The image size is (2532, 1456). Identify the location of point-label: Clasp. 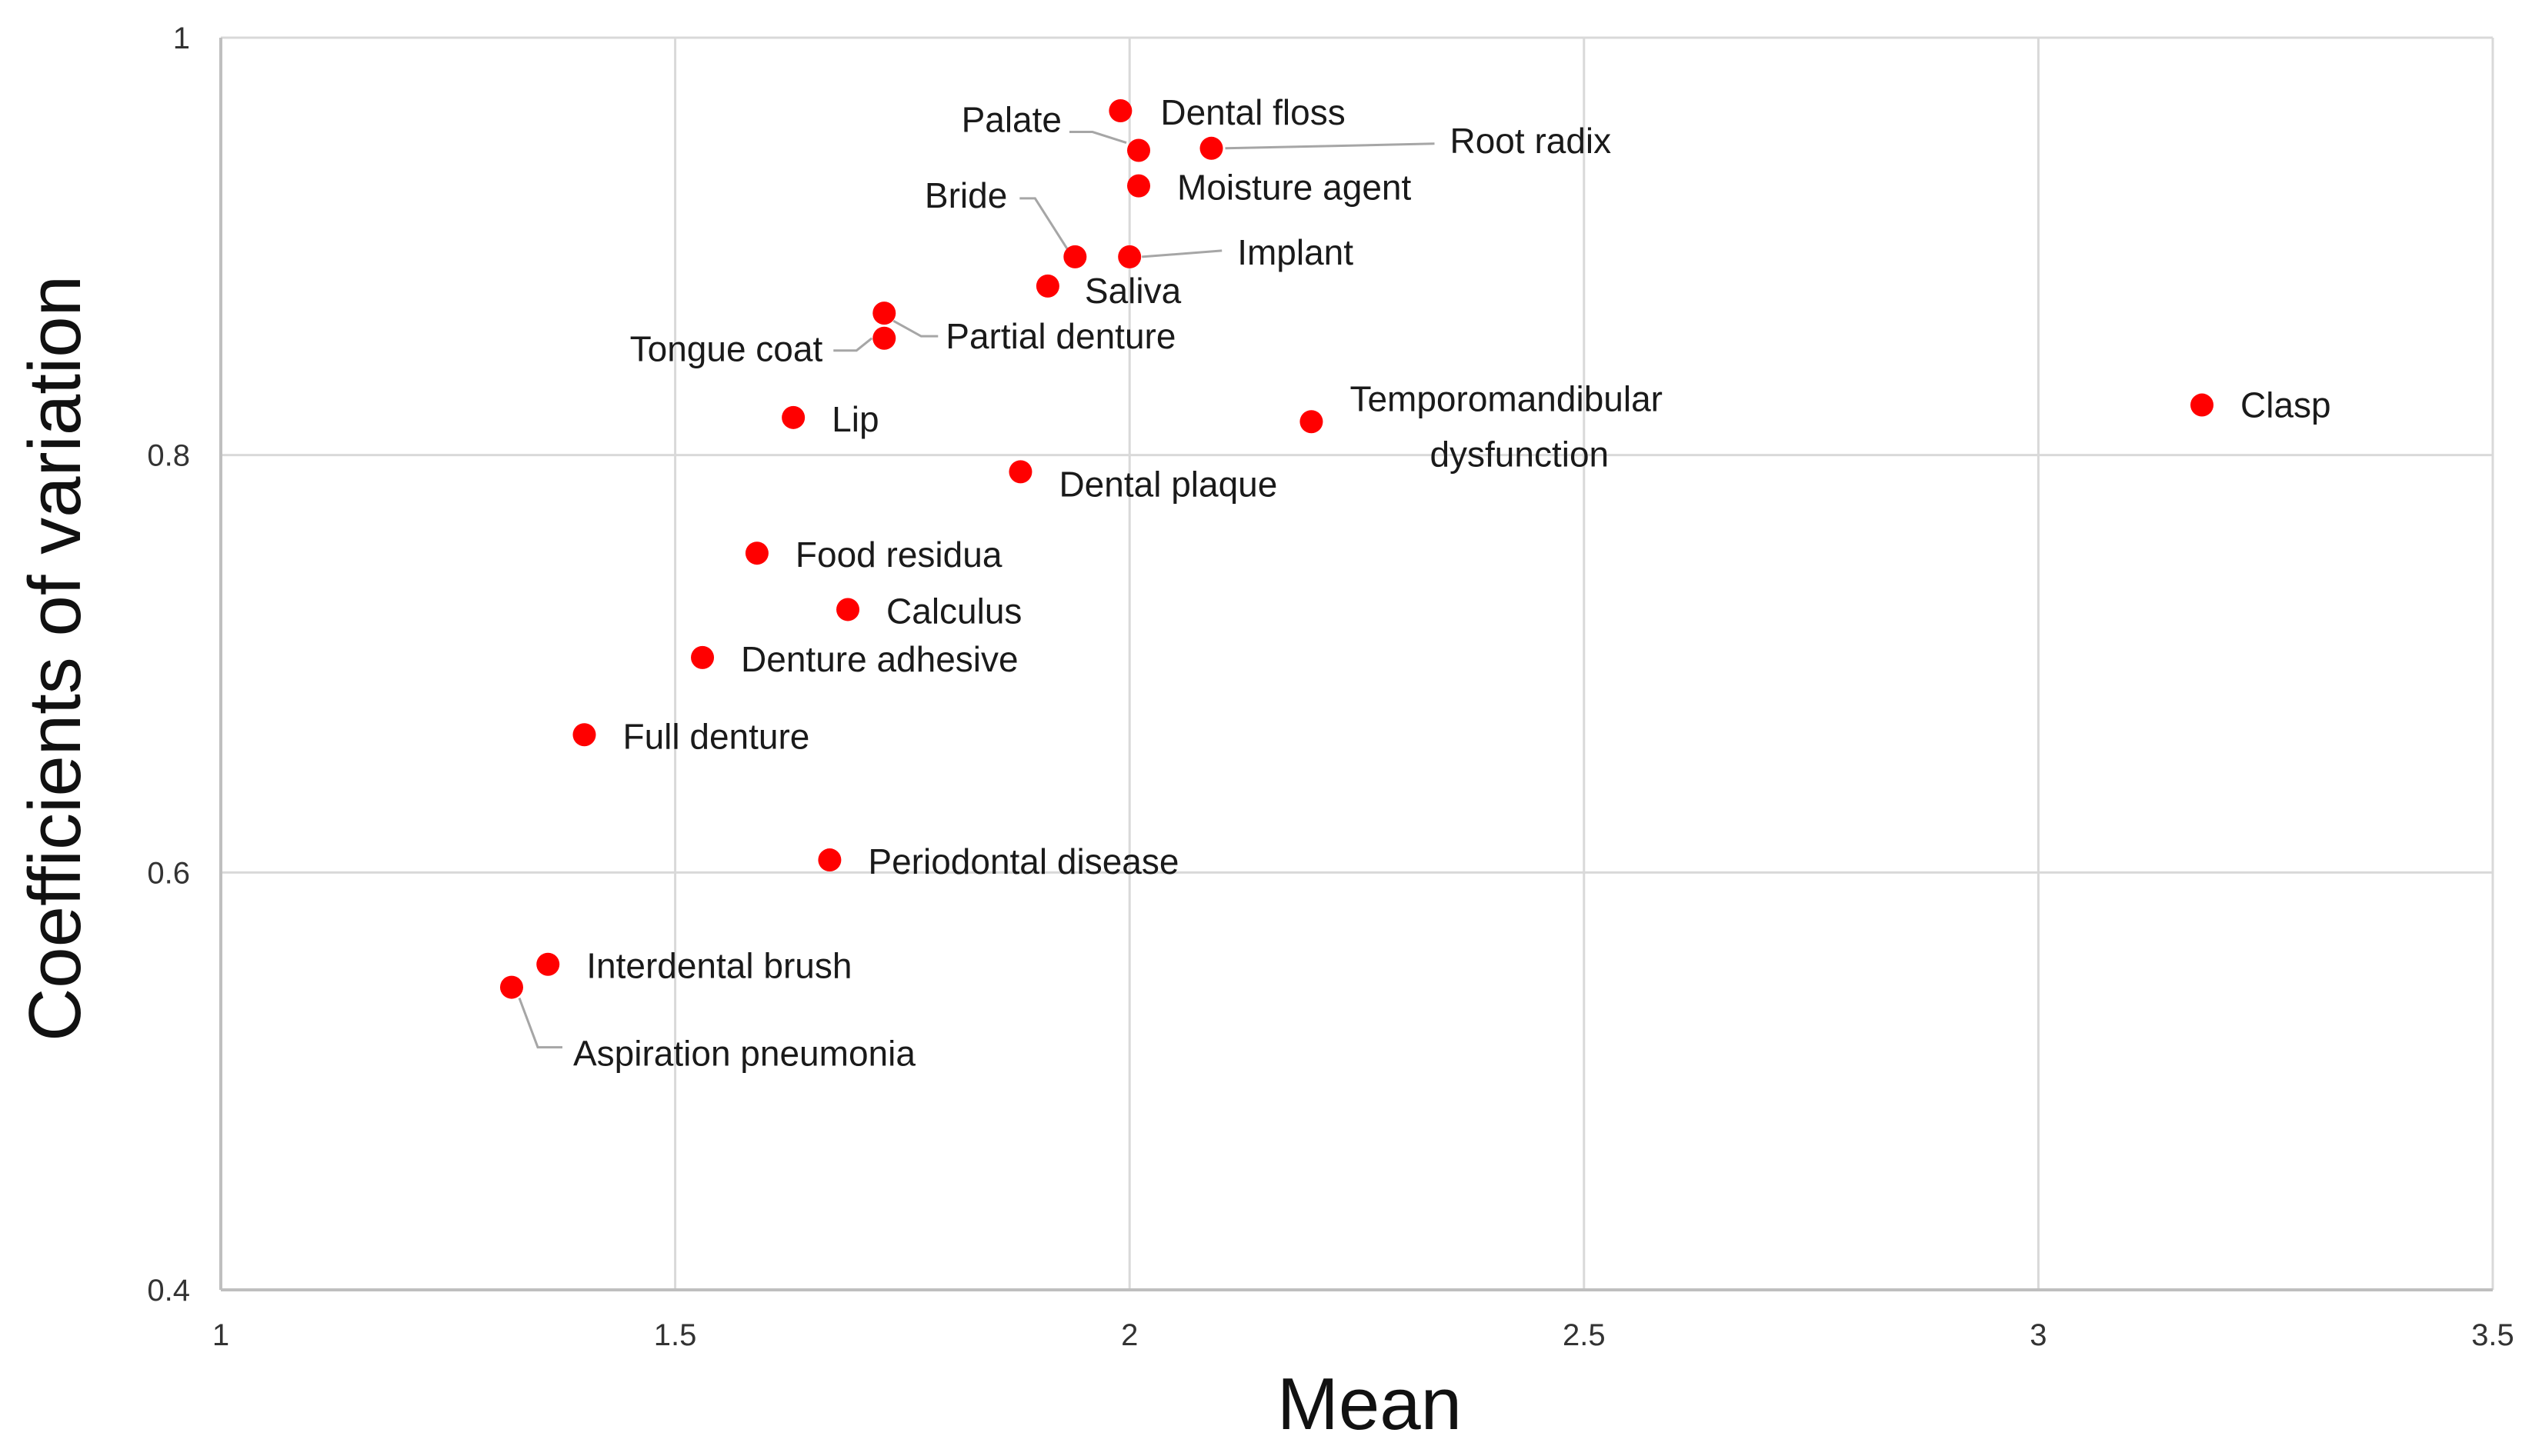
(2285, 405).